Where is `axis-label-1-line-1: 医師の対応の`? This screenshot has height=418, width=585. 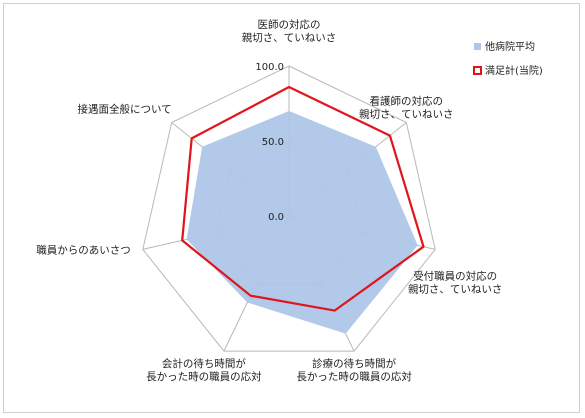 axis-label-1-line-1: 医師の対応の is located at coordinates (289, 24).